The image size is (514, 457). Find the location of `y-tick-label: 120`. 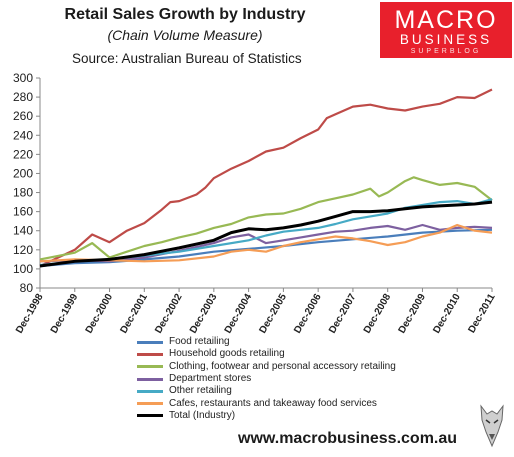

y-tick-label: 120 is located at coordinates (23, 250).